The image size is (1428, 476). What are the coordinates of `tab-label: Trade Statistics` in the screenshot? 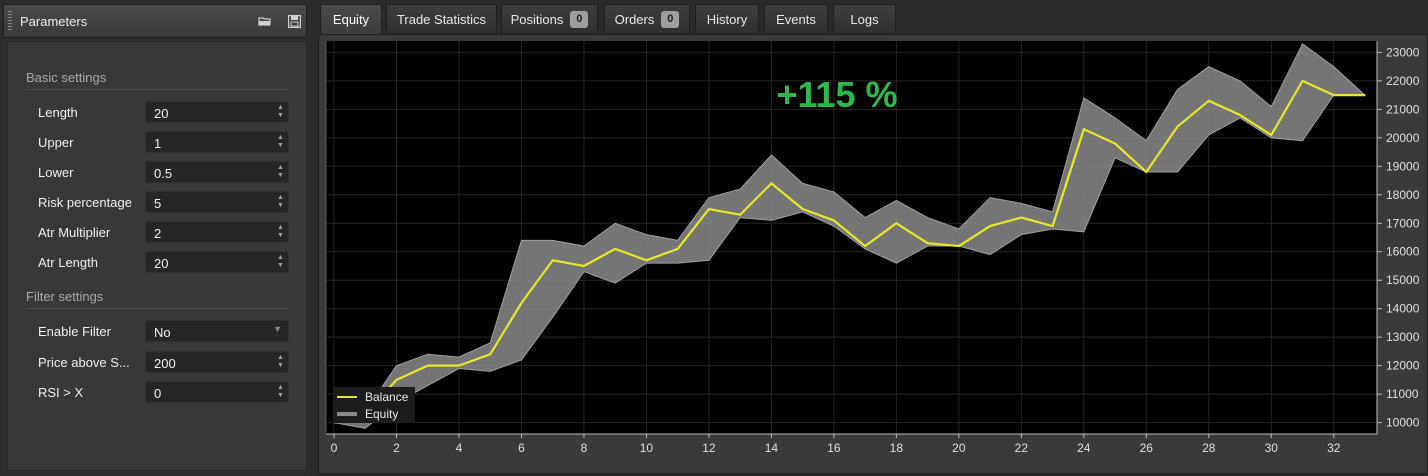 It's located at (441, 19).